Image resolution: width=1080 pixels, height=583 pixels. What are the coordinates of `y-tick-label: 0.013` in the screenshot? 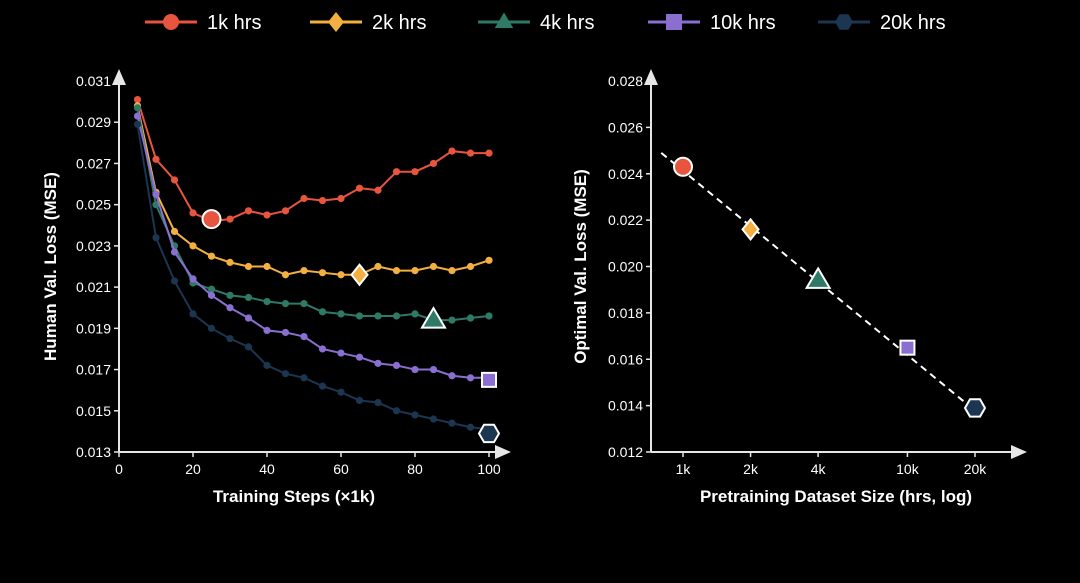 It's located at (93, 452).